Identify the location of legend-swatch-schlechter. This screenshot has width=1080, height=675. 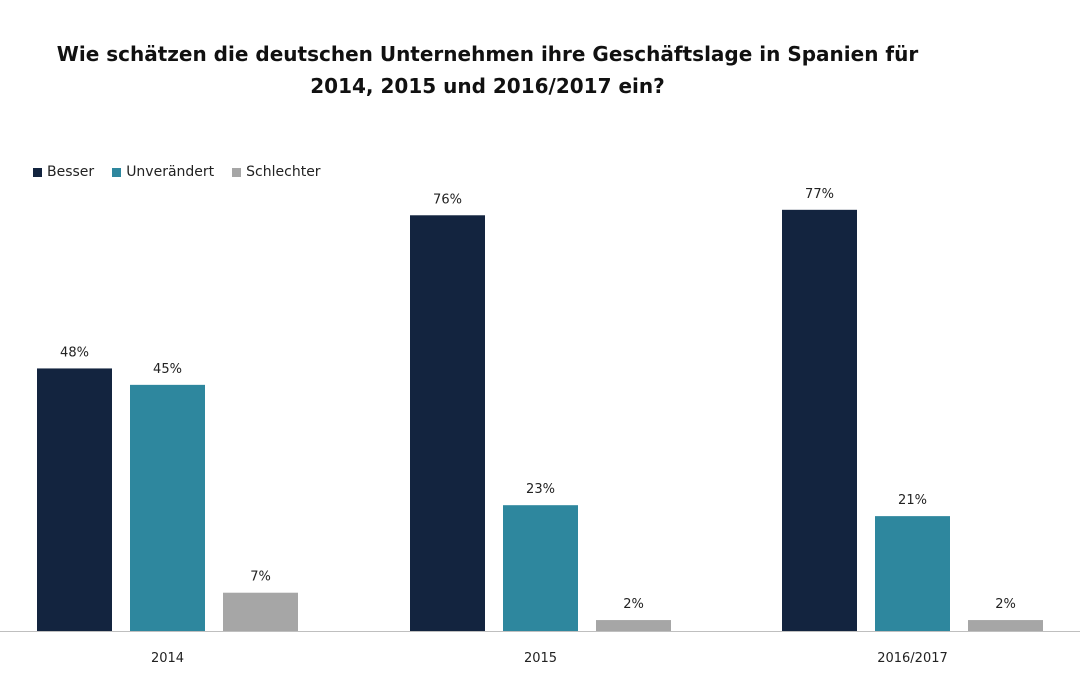
(237, 172).